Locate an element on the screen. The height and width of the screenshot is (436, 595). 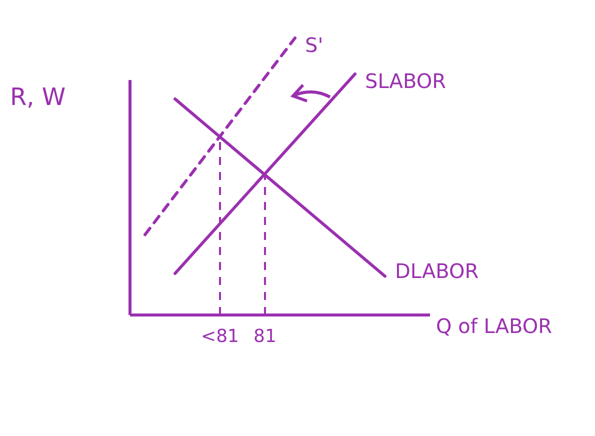
x-axis-title: Q of LABOR is located at coordinates (494, 326).